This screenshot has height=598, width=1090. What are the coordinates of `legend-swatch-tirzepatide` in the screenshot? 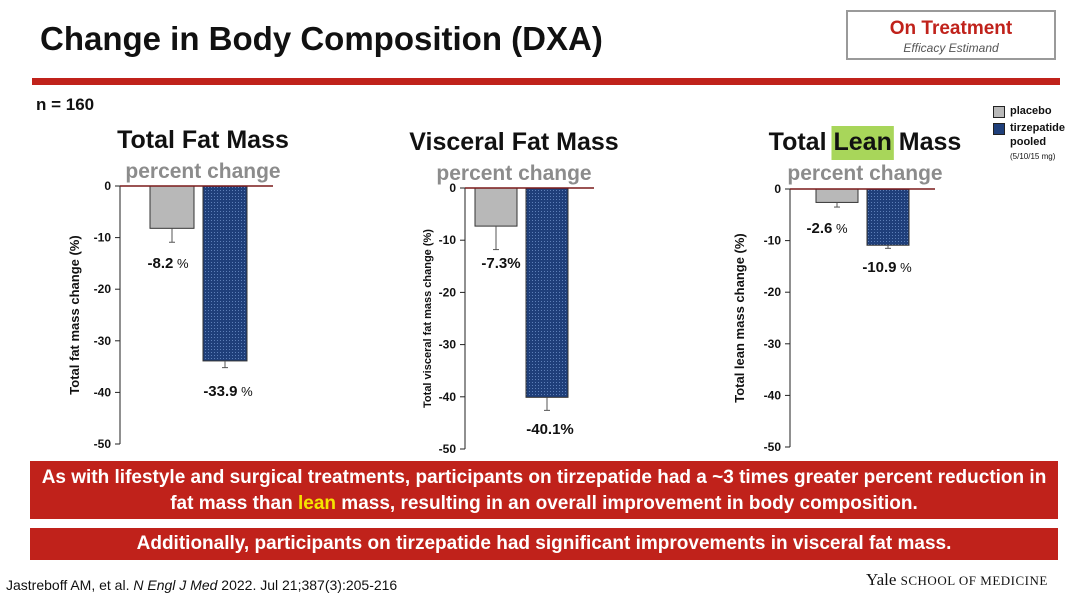 It's located at (999, 129).